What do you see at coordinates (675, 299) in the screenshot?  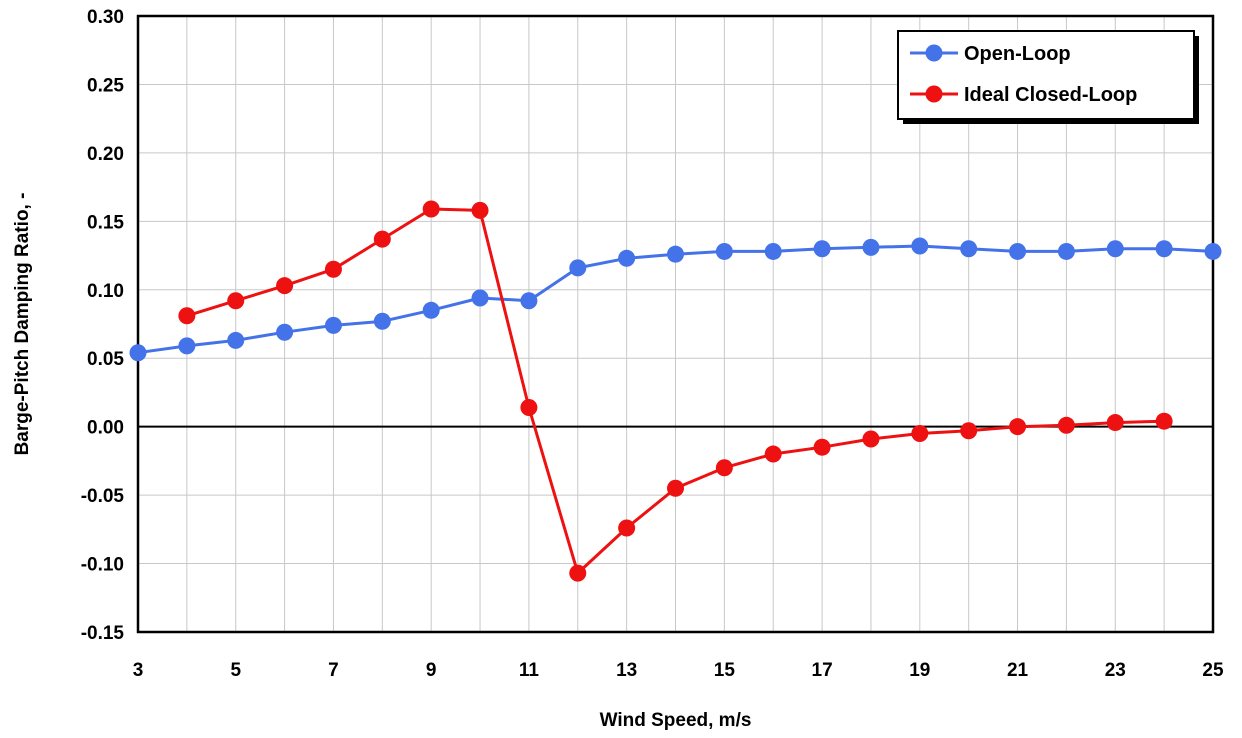 I see `series-open-loop` at bounding box center [675, 299].